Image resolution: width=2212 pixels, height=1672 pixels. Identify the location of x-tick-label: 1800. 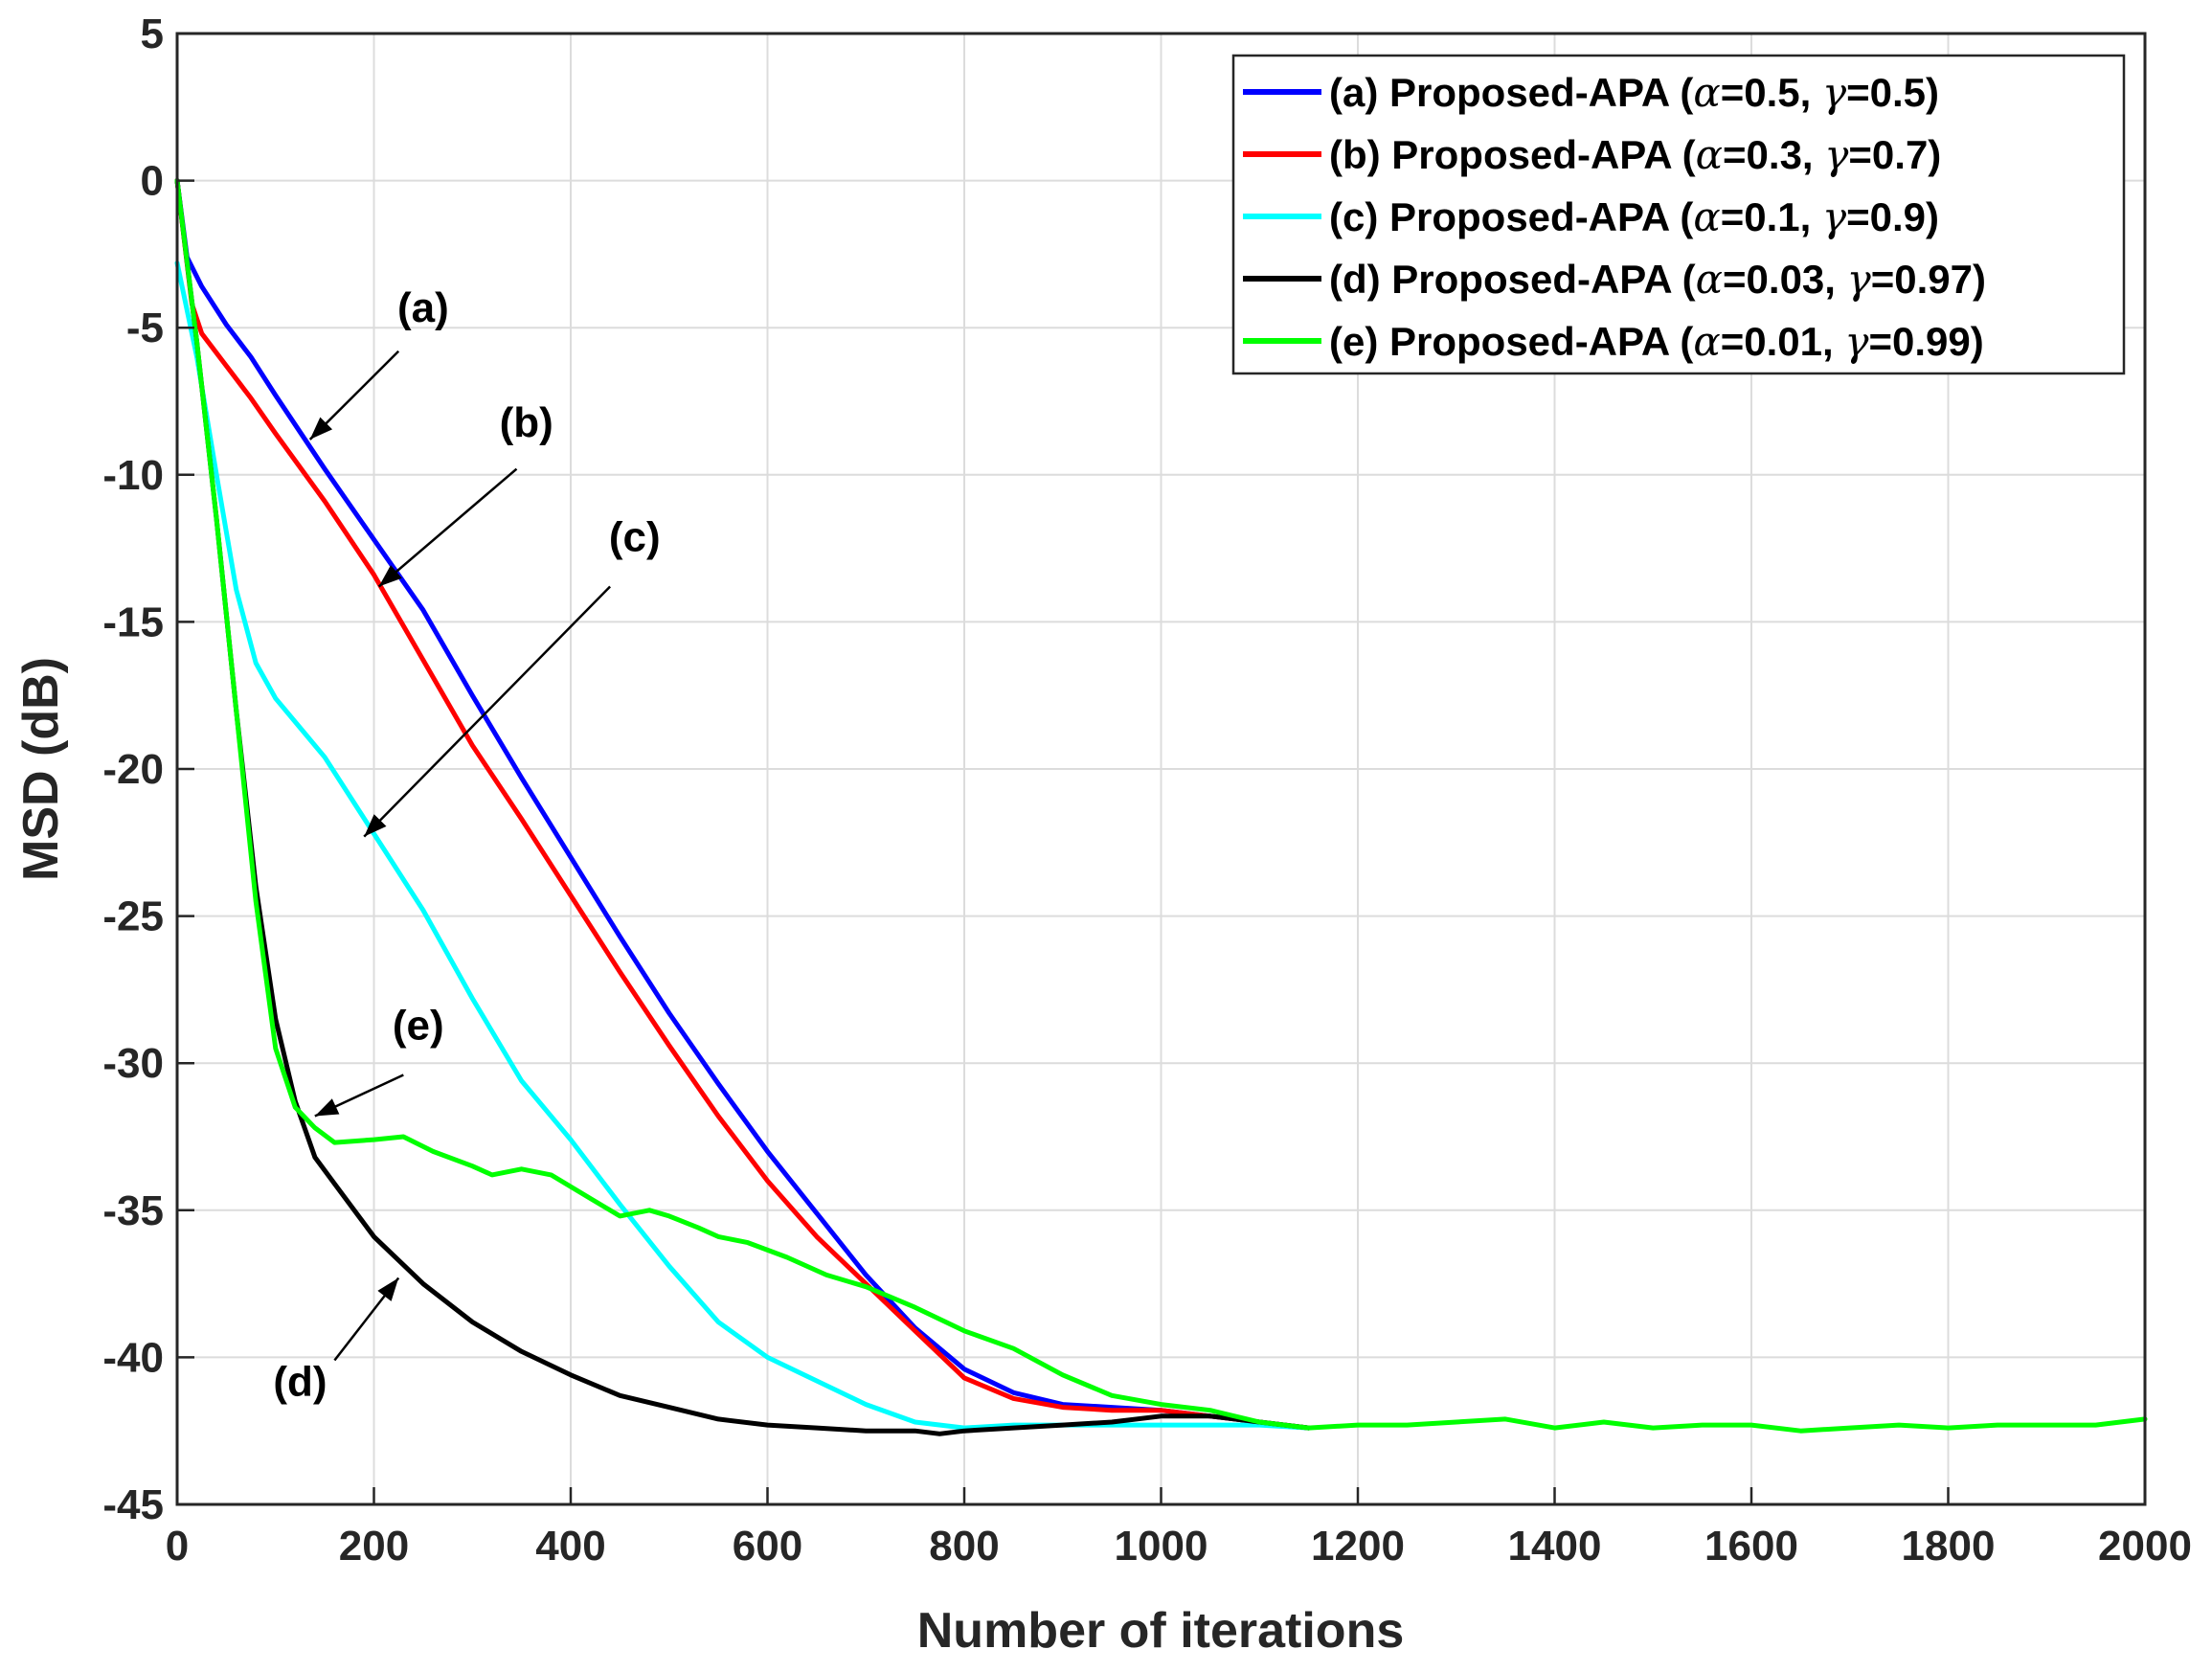
(1949, 1546).